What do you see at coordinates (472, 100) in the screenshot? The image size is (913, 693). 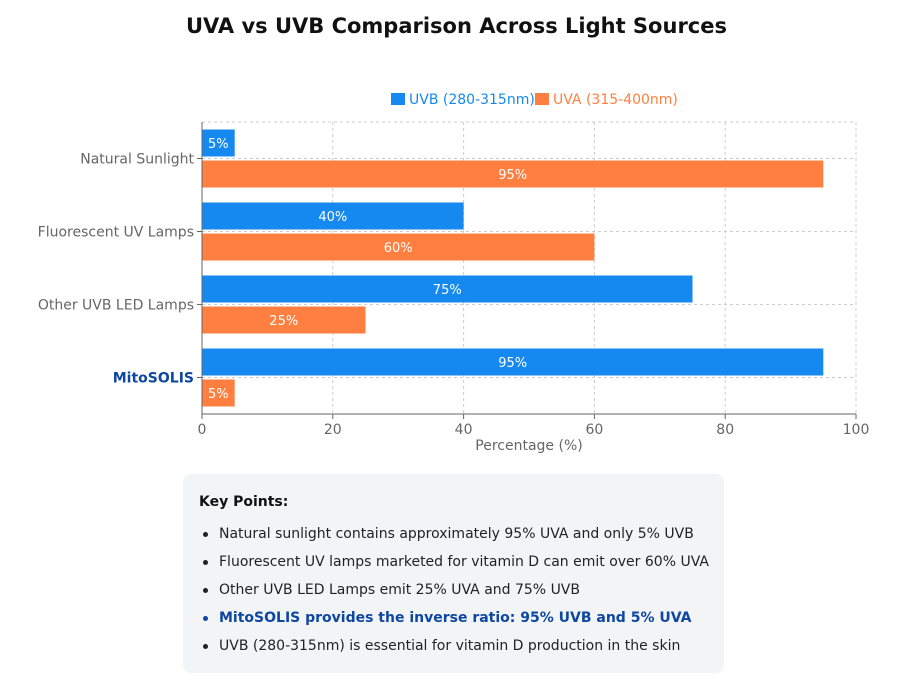 I see `legend-label-uvb: UVB (280-315nm)` at bounding box center [472, 100].